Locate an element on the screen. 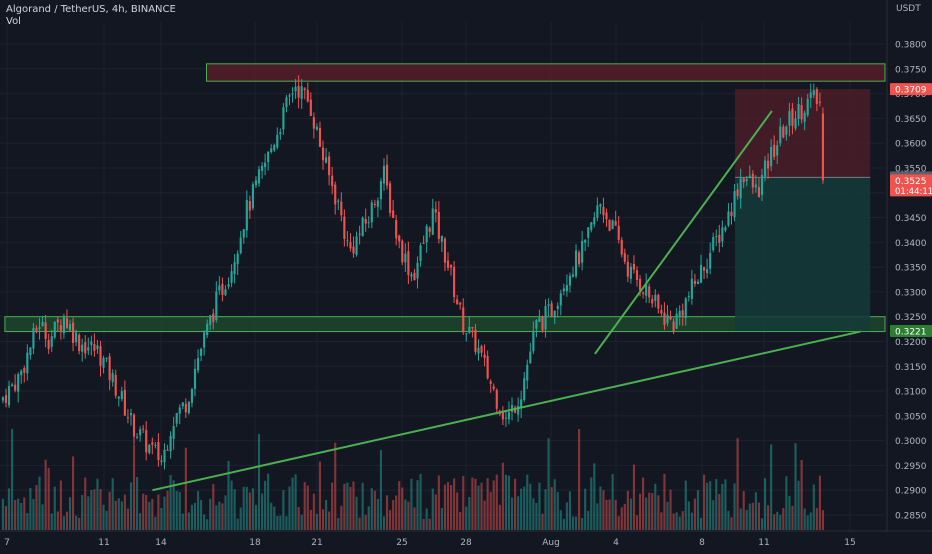 The height and width of the screenshot is (554, 932). stop-price-label: 0.3709 is located at coordinates (911, 91).